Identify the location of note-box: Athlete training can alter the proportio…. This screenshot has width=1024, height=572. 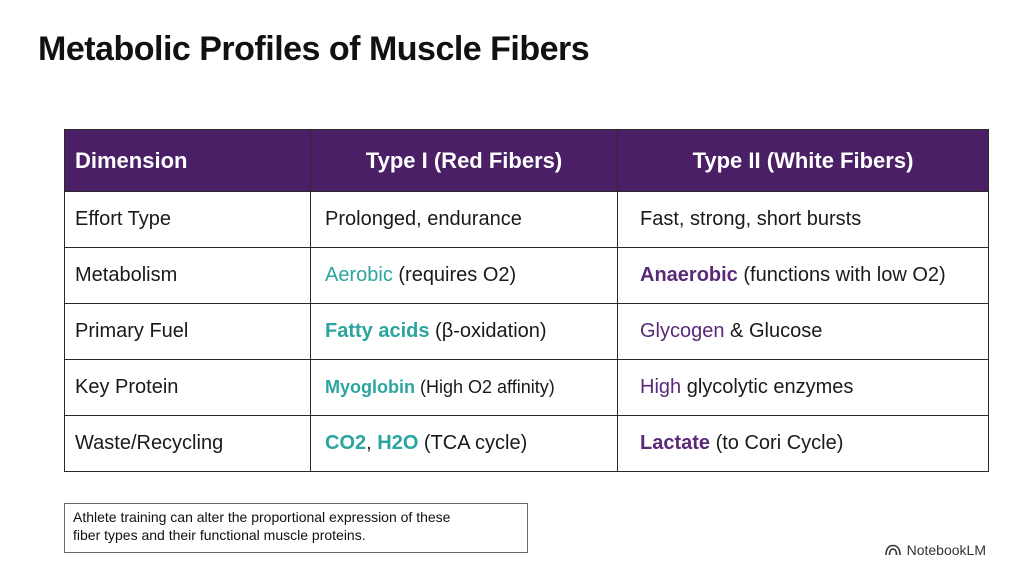
(296, 528).